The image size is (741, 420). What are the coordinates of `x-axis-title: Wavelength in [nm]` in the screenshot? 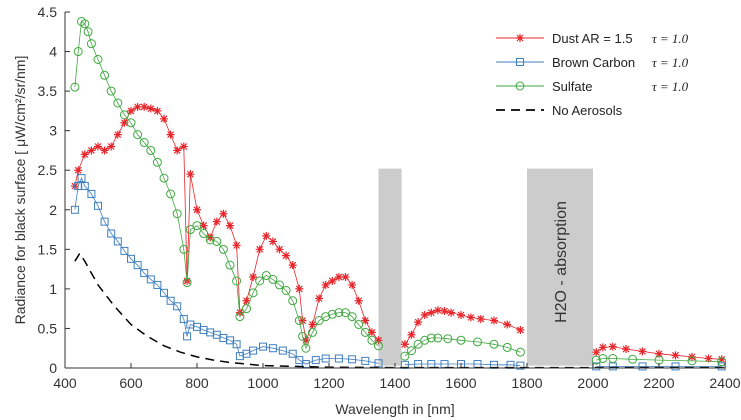 It's located at (394, 409).